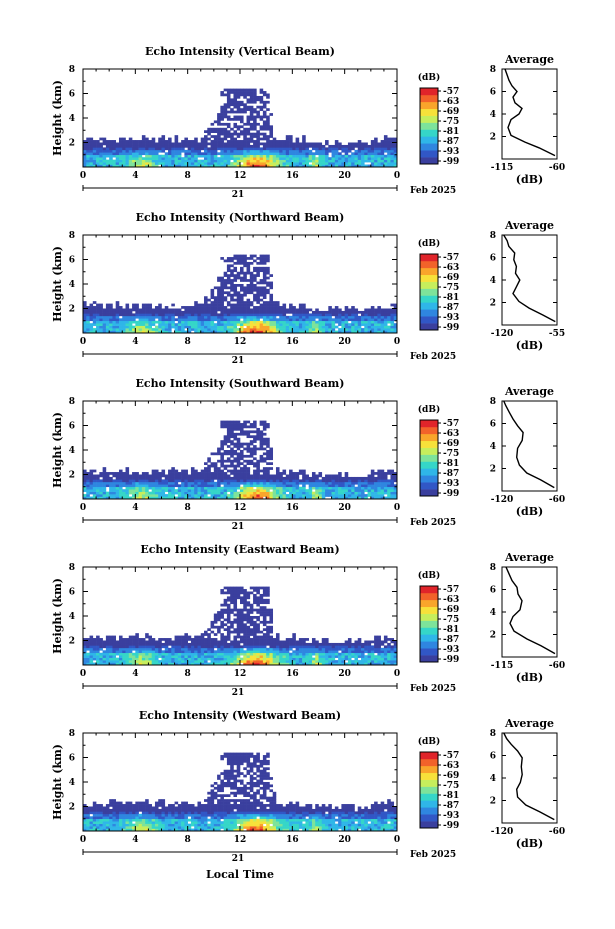  I want to click on y-tick-label: 8, so click(72, 70).